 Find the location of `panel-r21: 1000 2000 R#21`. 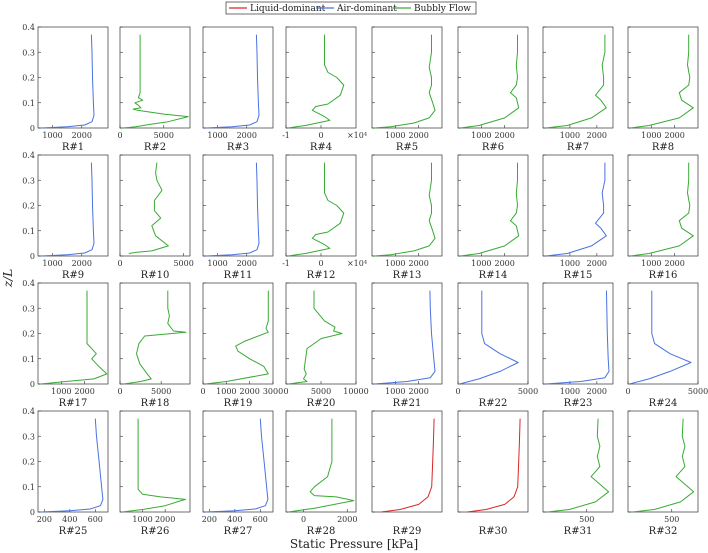

panel-r21: 1000 2000 R#21 is located at coordinates (407, 345).